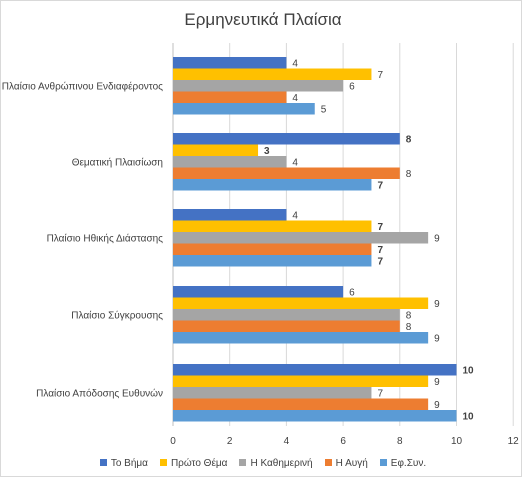 The width and height of the screenshot is (526, 481). What do you see at coordinates (263, 19) in the screenshot?
I see `chart-title: Ερμηνευτικά Πλαίσια` at bounding box center [263, 19].